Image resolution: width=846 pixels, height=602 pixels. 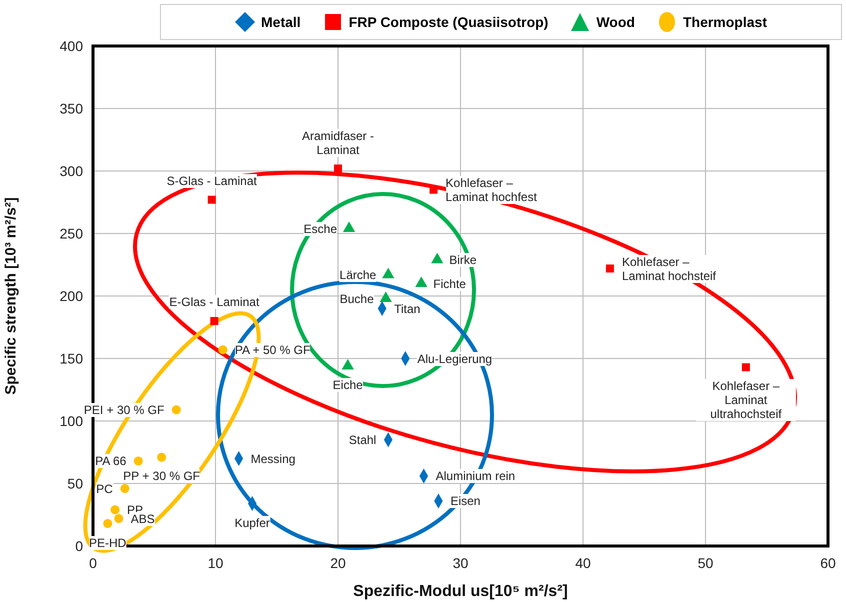 I want to click on annotation: Messing, so click(x=273, y=459).